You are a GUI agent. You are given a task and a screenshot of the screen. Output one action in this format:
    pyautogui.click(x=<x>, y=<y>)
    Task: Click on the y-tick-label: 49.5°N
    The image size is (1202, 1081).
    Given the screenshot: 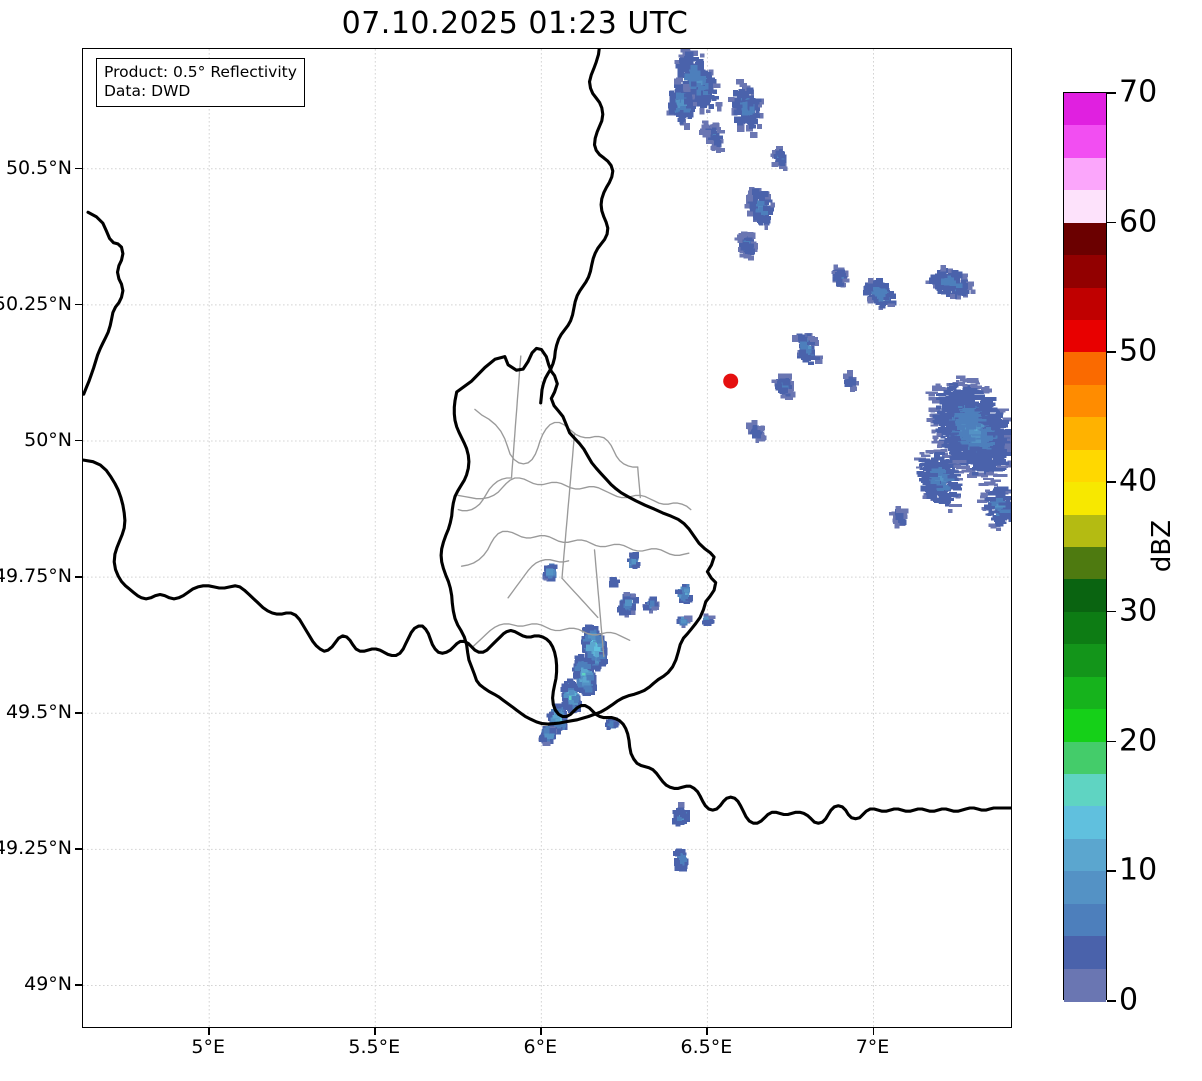 What is the action you would take?
    pyautogui.click(x=38, y=712)
    